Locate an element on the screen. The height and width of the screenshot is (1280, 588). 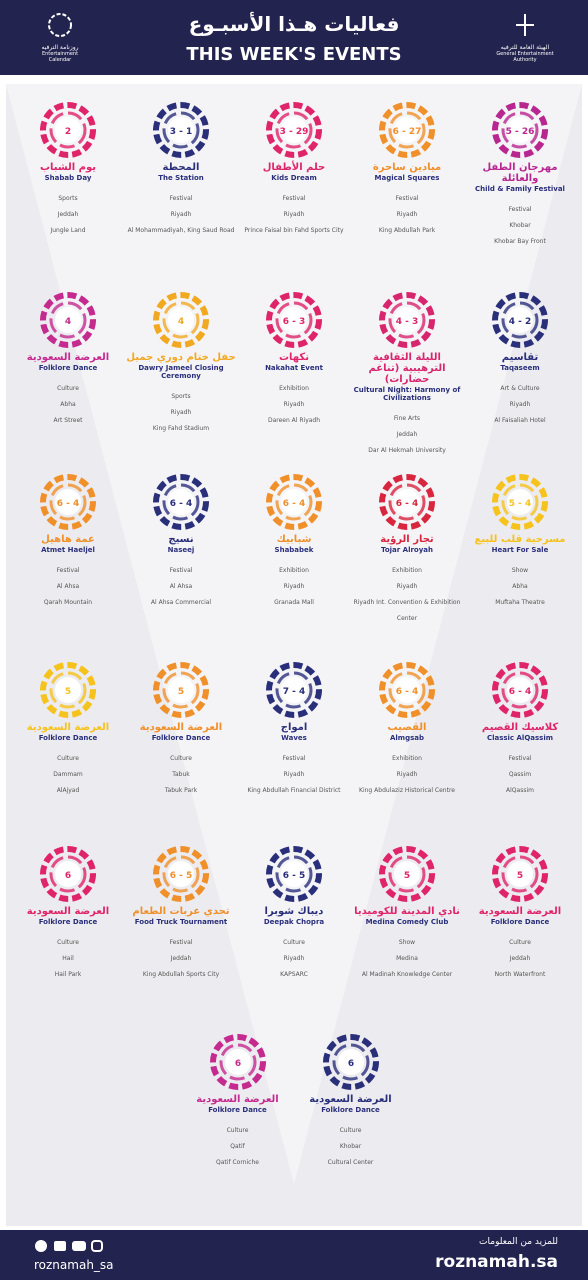
event-details: Culture Abha Art Street is located at coordinates (68, 405).